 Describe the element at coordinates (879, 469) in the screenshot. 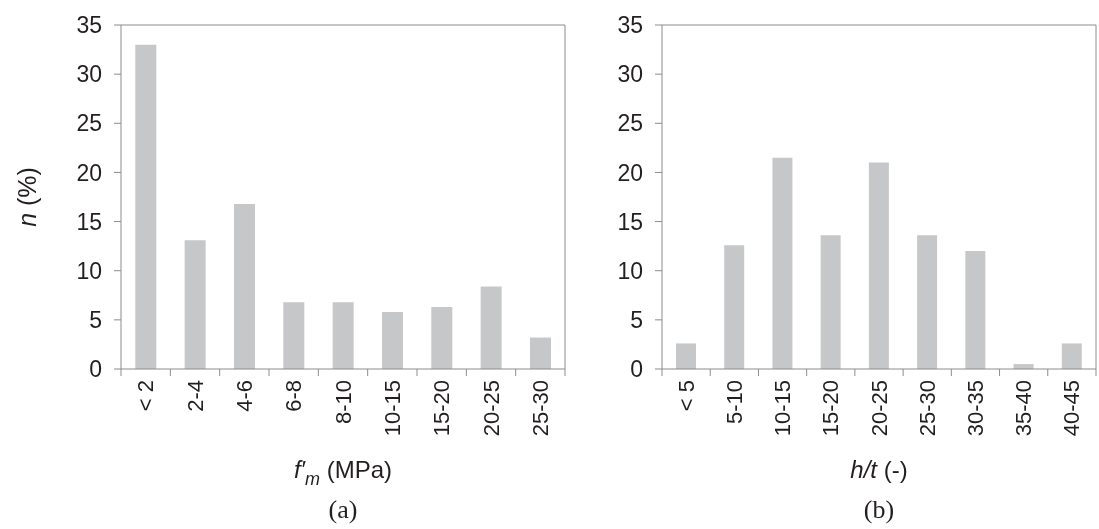

I see `x-axis-title: h/t (-)` at that location.